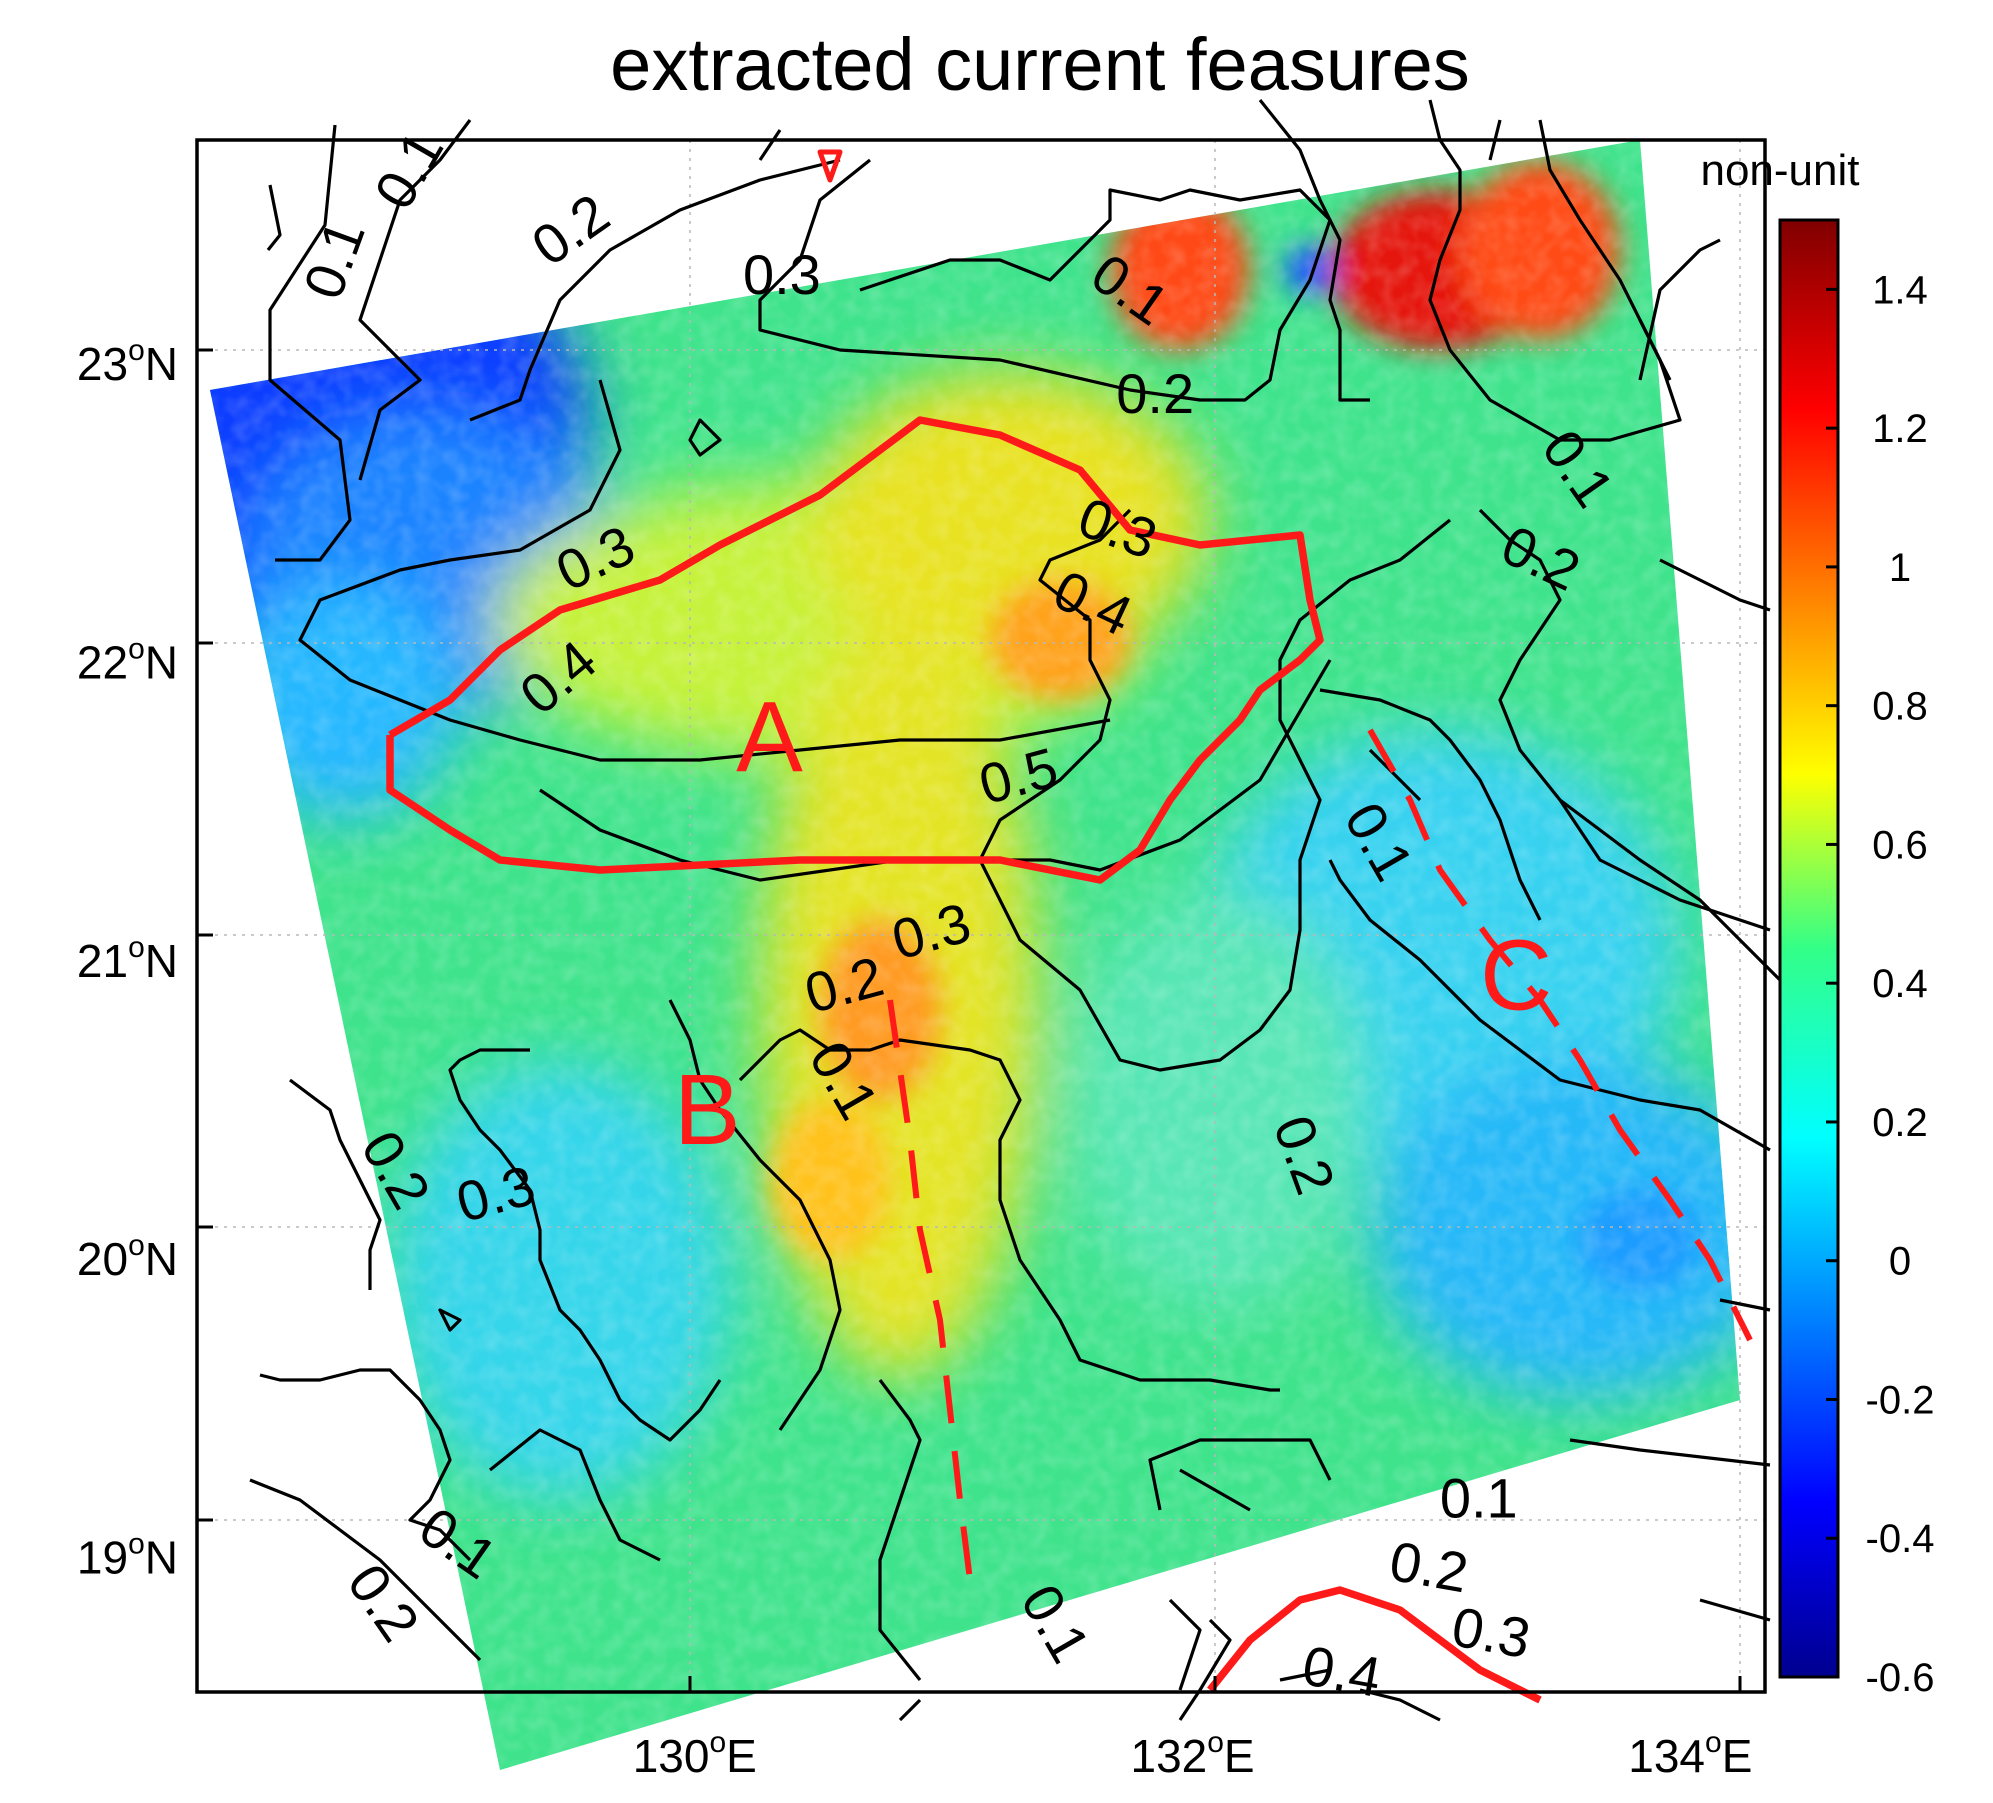  I want to click on y-tick-21-degree: o, so click(136, 947).